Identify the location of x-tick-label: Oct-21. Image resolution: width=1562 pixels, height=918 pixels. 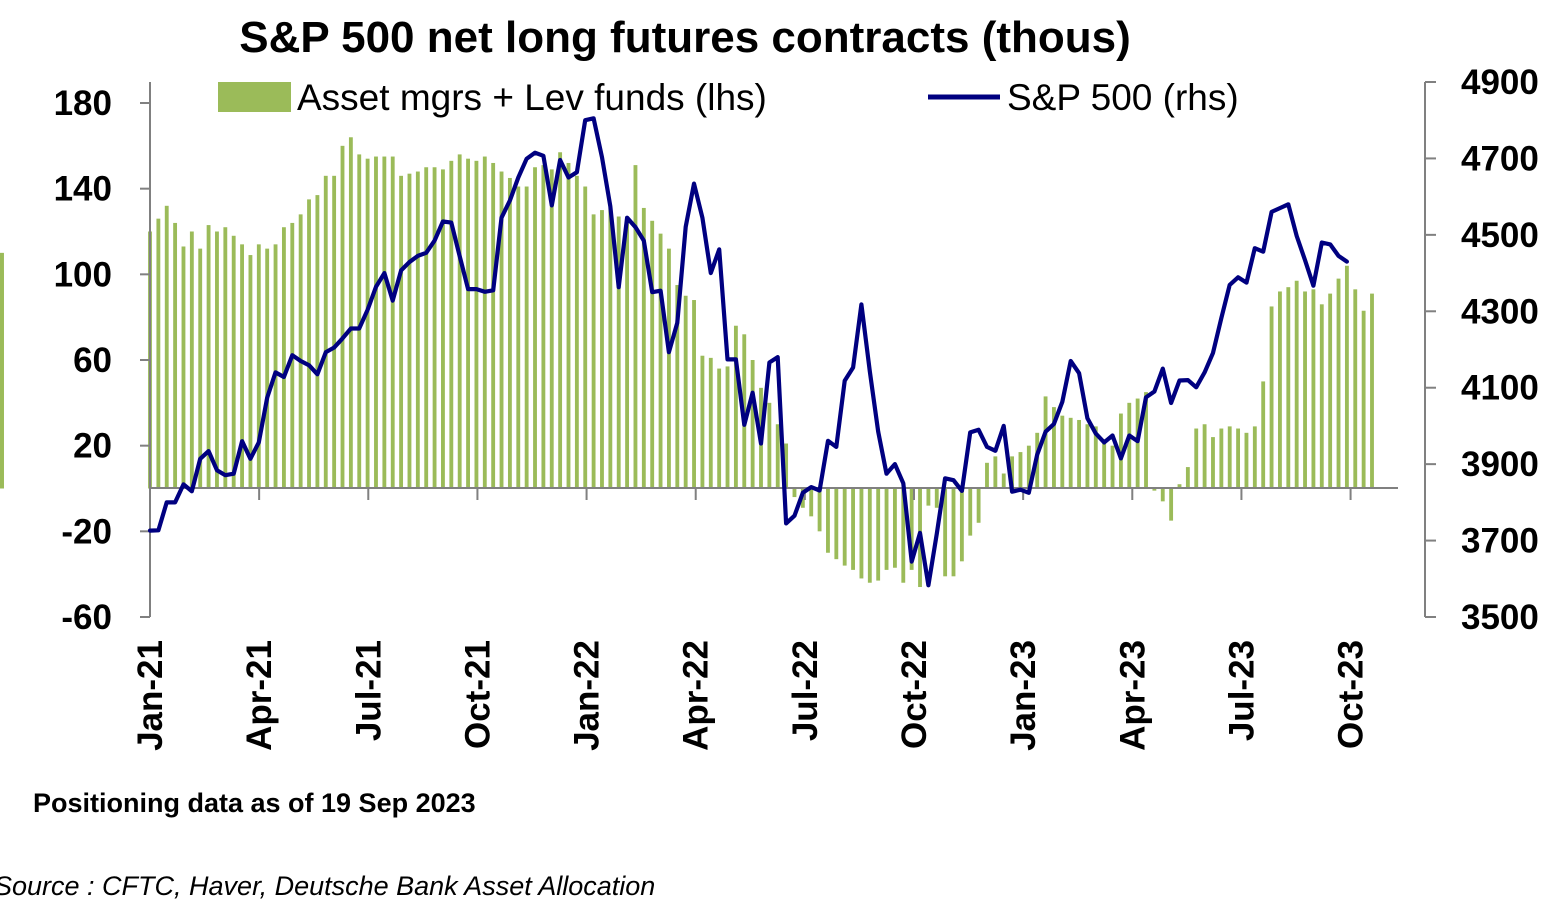
(477, 694).